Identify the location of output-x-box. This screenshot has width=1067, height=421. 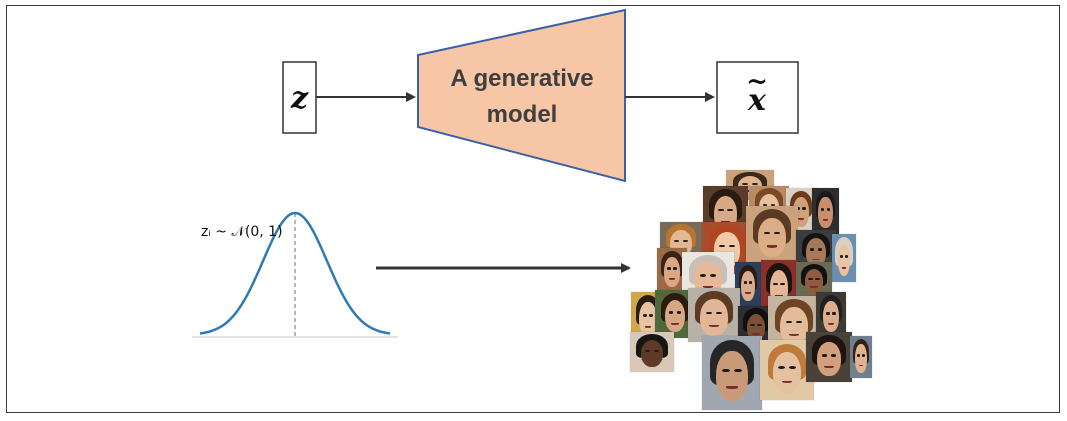
(757, 97).